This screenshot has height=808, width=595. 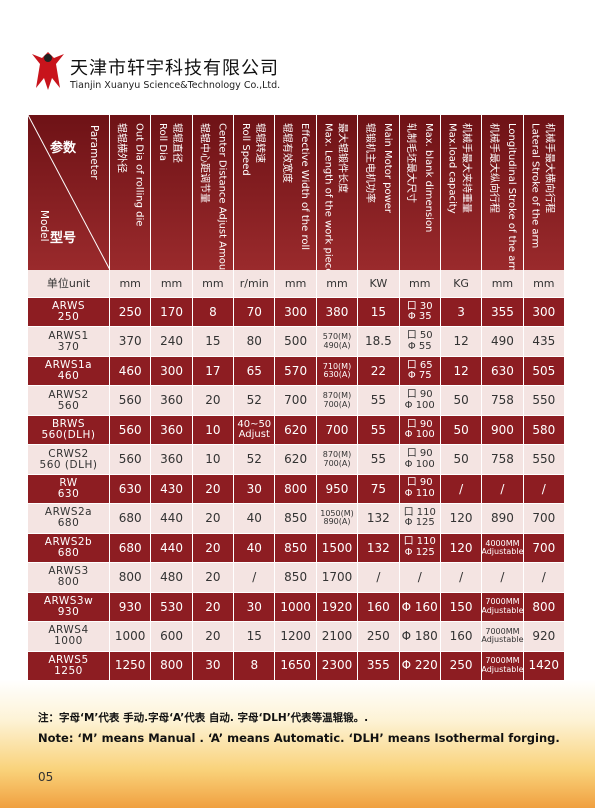 What do you see at coordinates (338, 195) in the screenshot?
I see `column-header: Max. Length of the work piece 最大辊锻件长度` at bounding box center [338, 195].